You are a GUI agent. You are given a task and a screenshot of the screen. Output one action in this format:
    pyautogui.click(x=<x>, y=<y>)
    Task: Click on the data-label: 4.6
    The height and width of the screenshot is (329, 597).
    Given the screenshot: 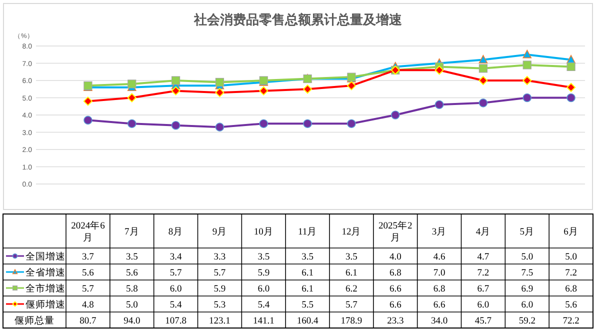 What is the action you would take?
    pyautogui.click(x=439, y=257)
    